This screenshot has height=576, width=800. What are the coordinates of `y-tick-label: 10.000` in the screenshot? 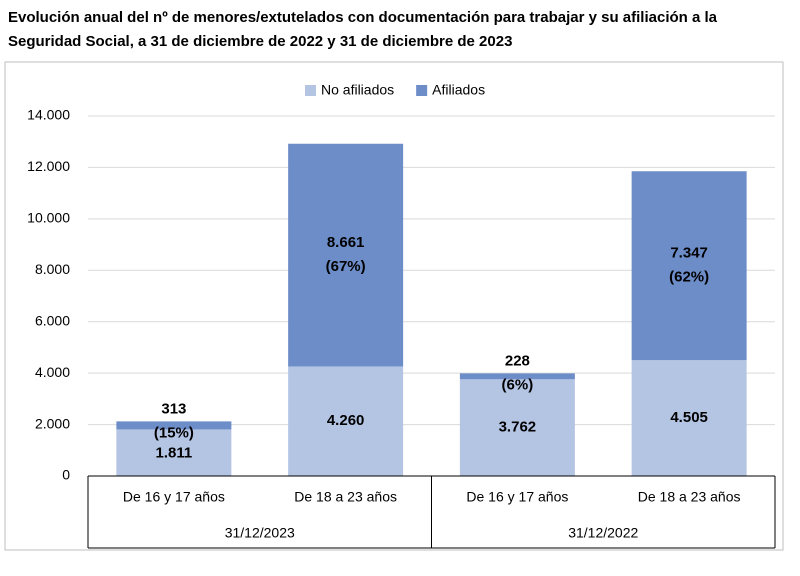 It's located at (48, 218).